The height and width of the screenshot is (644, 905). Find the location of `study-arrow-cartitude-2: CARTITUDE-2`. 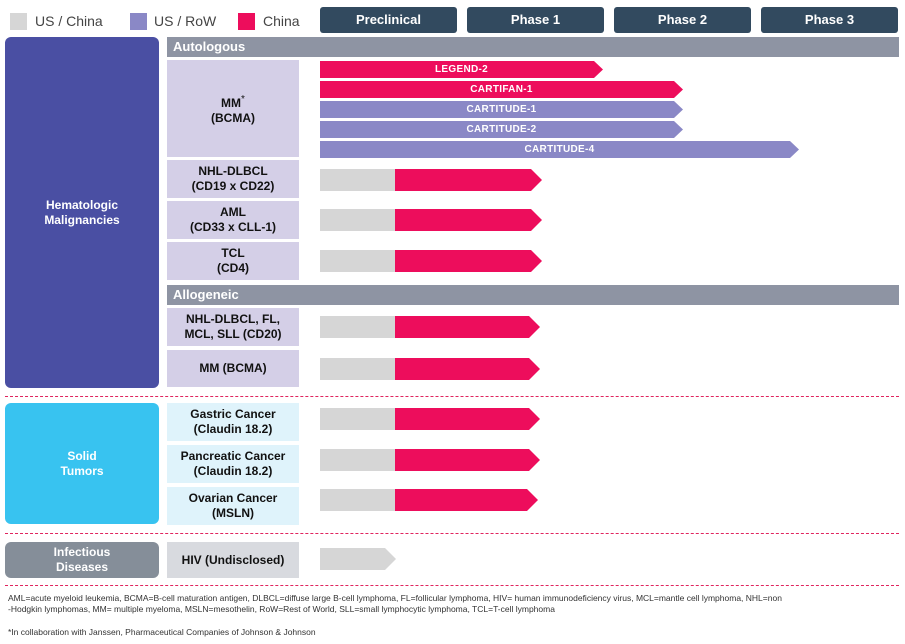

study-arrow-cartitude-2: CARTITUDE-2 is located at coordinates (501, 129).